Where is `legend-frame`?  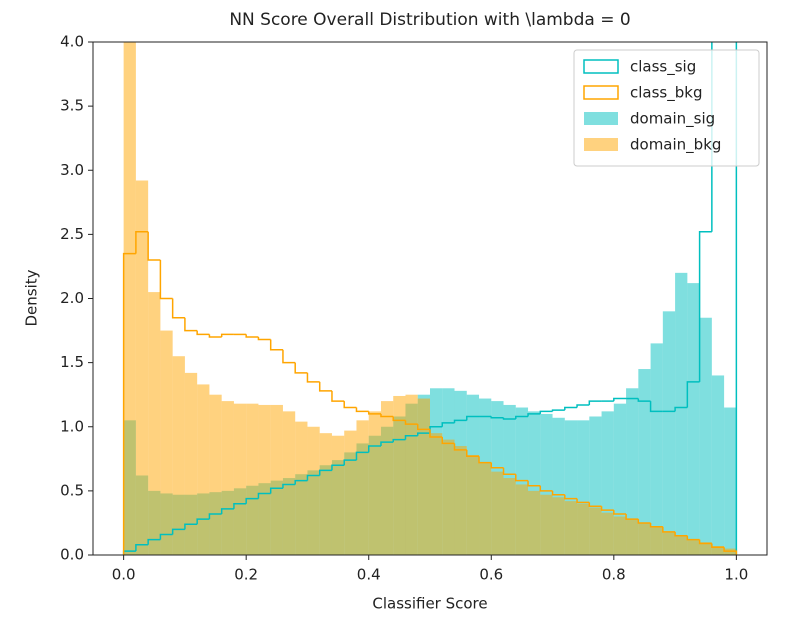 legend-frame is located at coordinates (666, 108).